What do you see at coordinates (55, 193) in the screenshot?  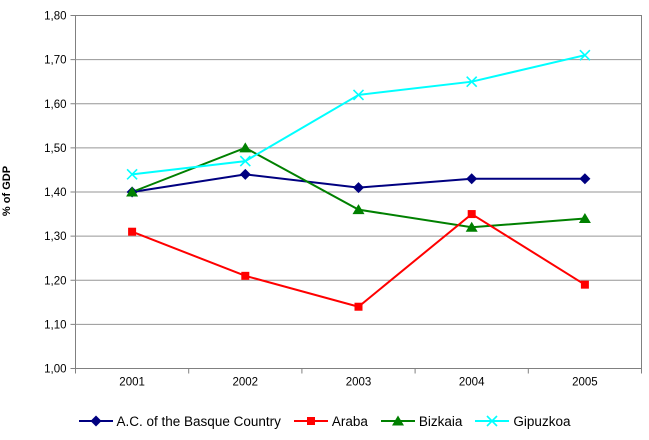 I see `y-tick-label: 1,40` at bounding box center [55, 193].